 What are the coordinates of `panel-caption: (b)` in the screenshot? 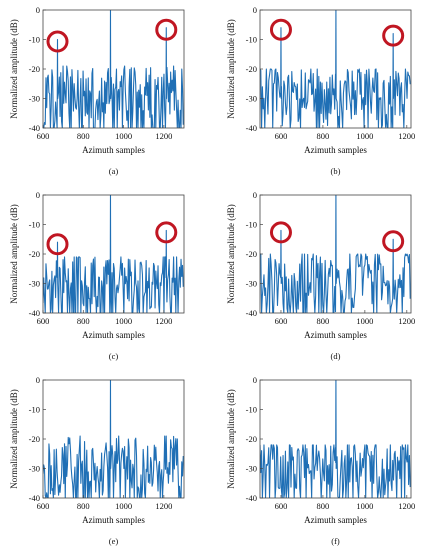 It's located at (336, 171).